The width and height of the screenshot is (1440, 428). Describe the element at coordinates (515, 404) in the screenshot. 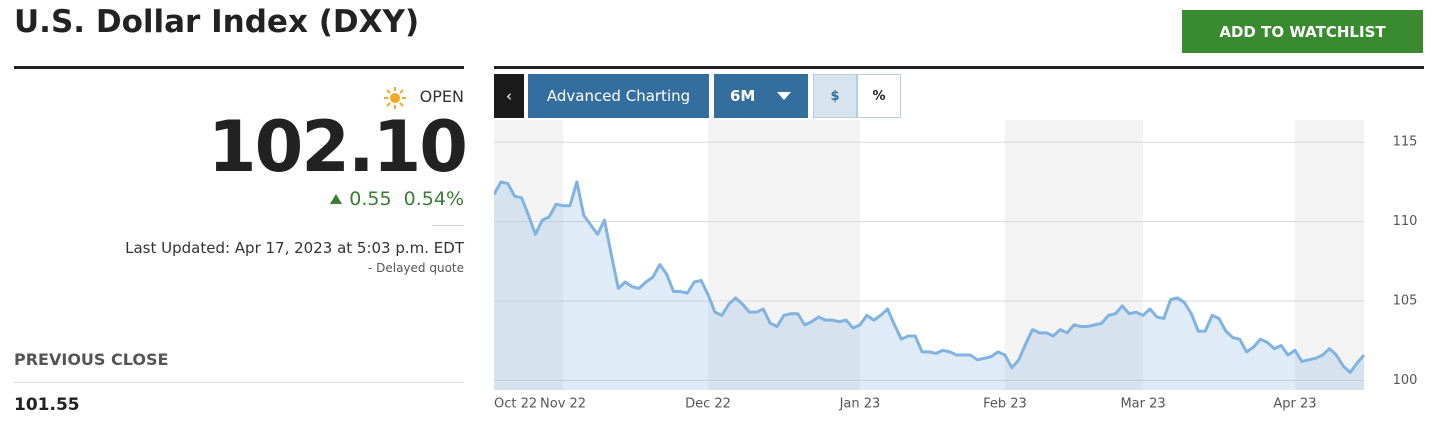

I see `x-tick-label: Oct 22` at that location.